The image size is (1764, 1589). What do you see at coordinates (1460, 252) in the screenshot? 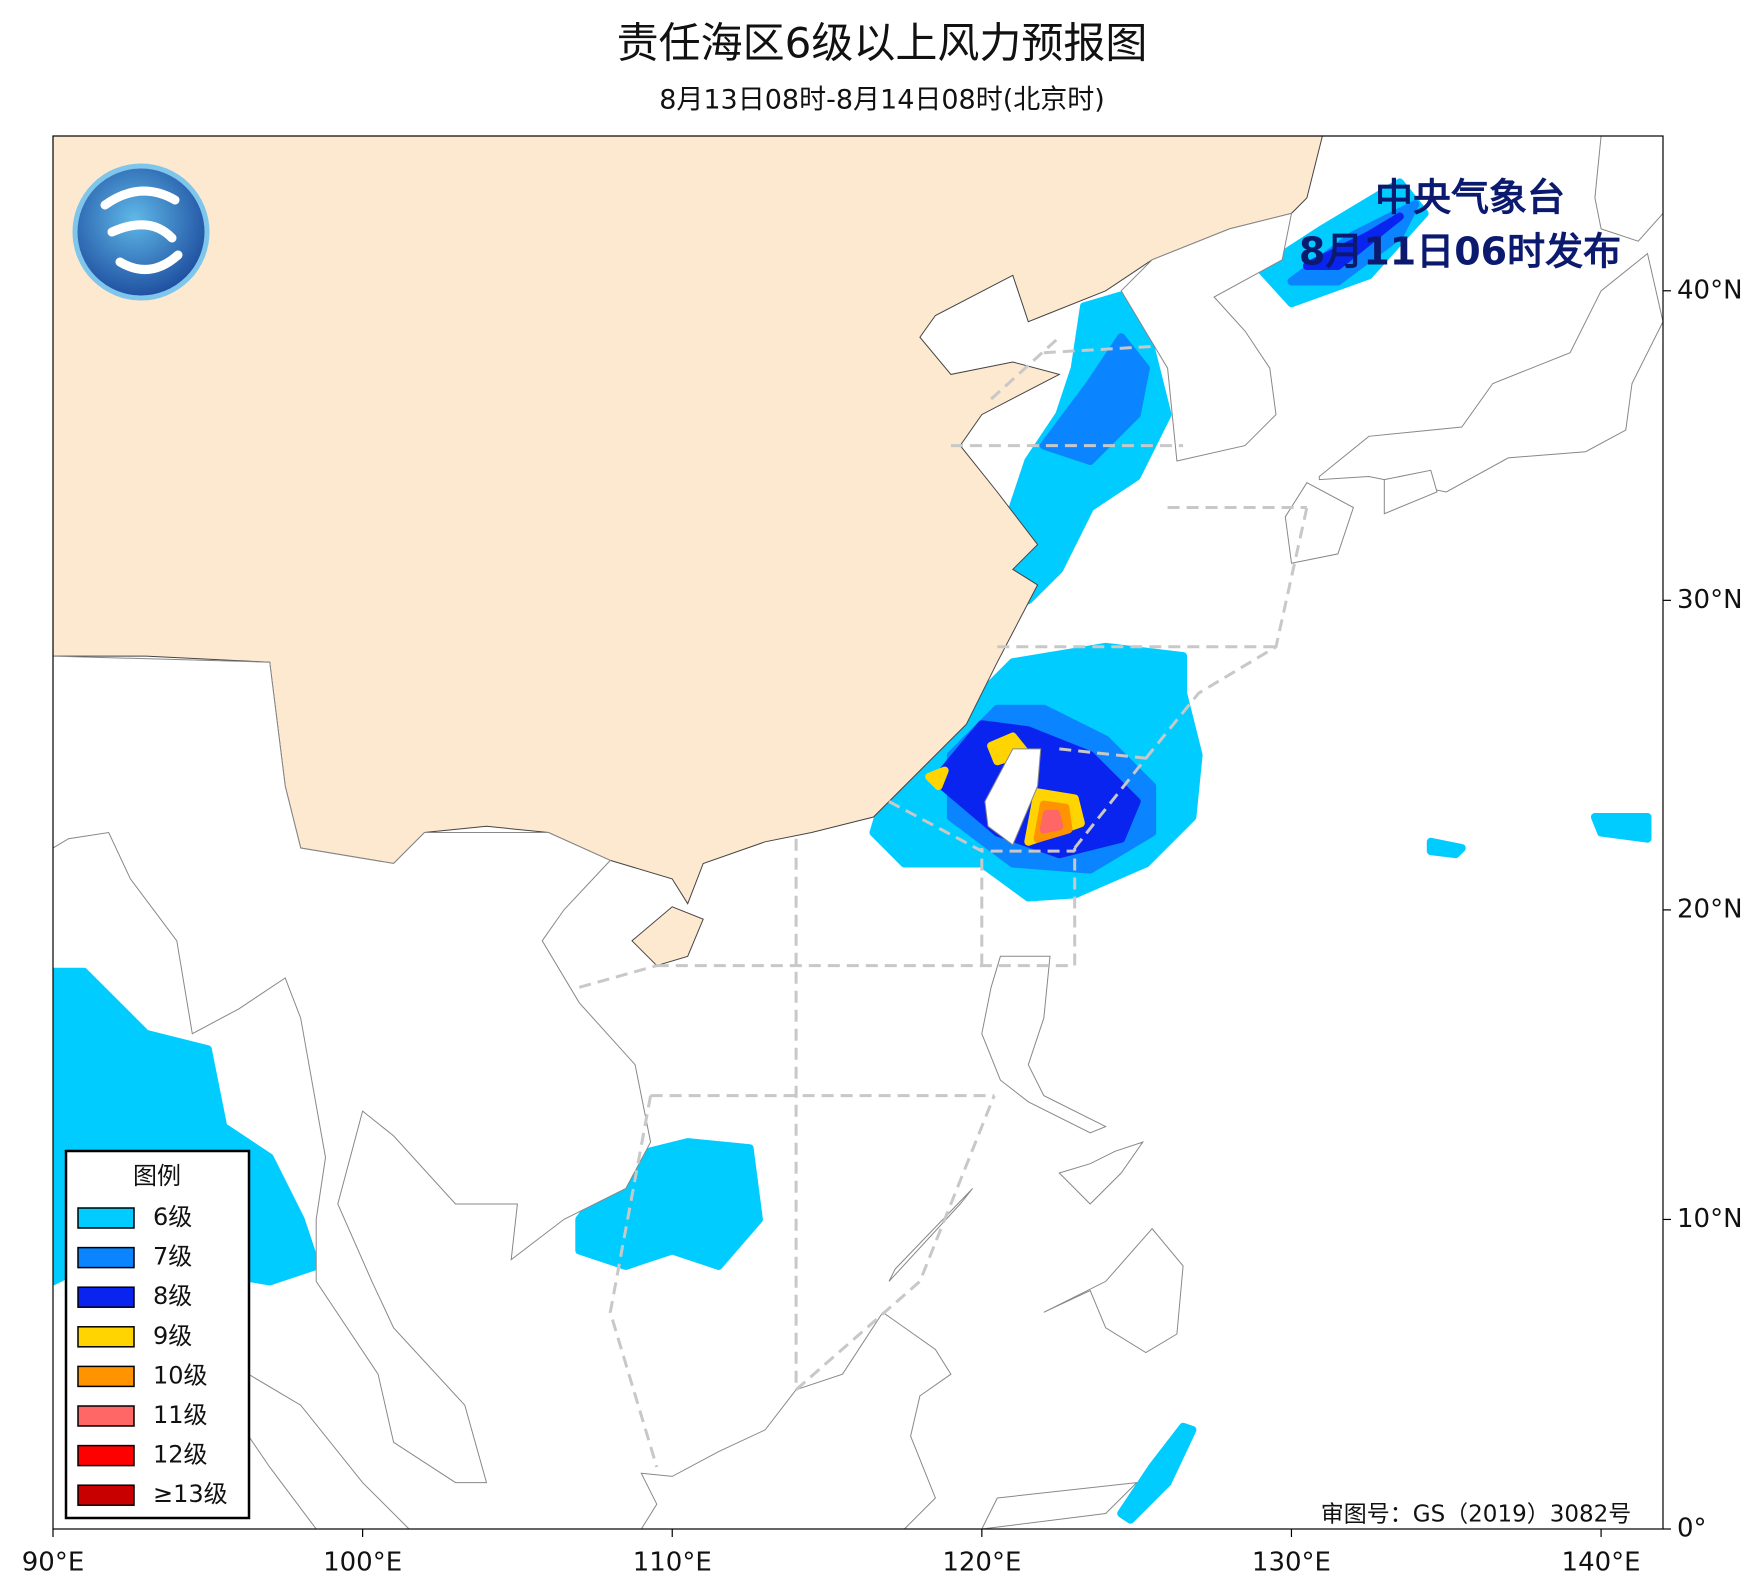
I see `publish-date: 8月11日06时发布` at bounding box center [1460, 252].